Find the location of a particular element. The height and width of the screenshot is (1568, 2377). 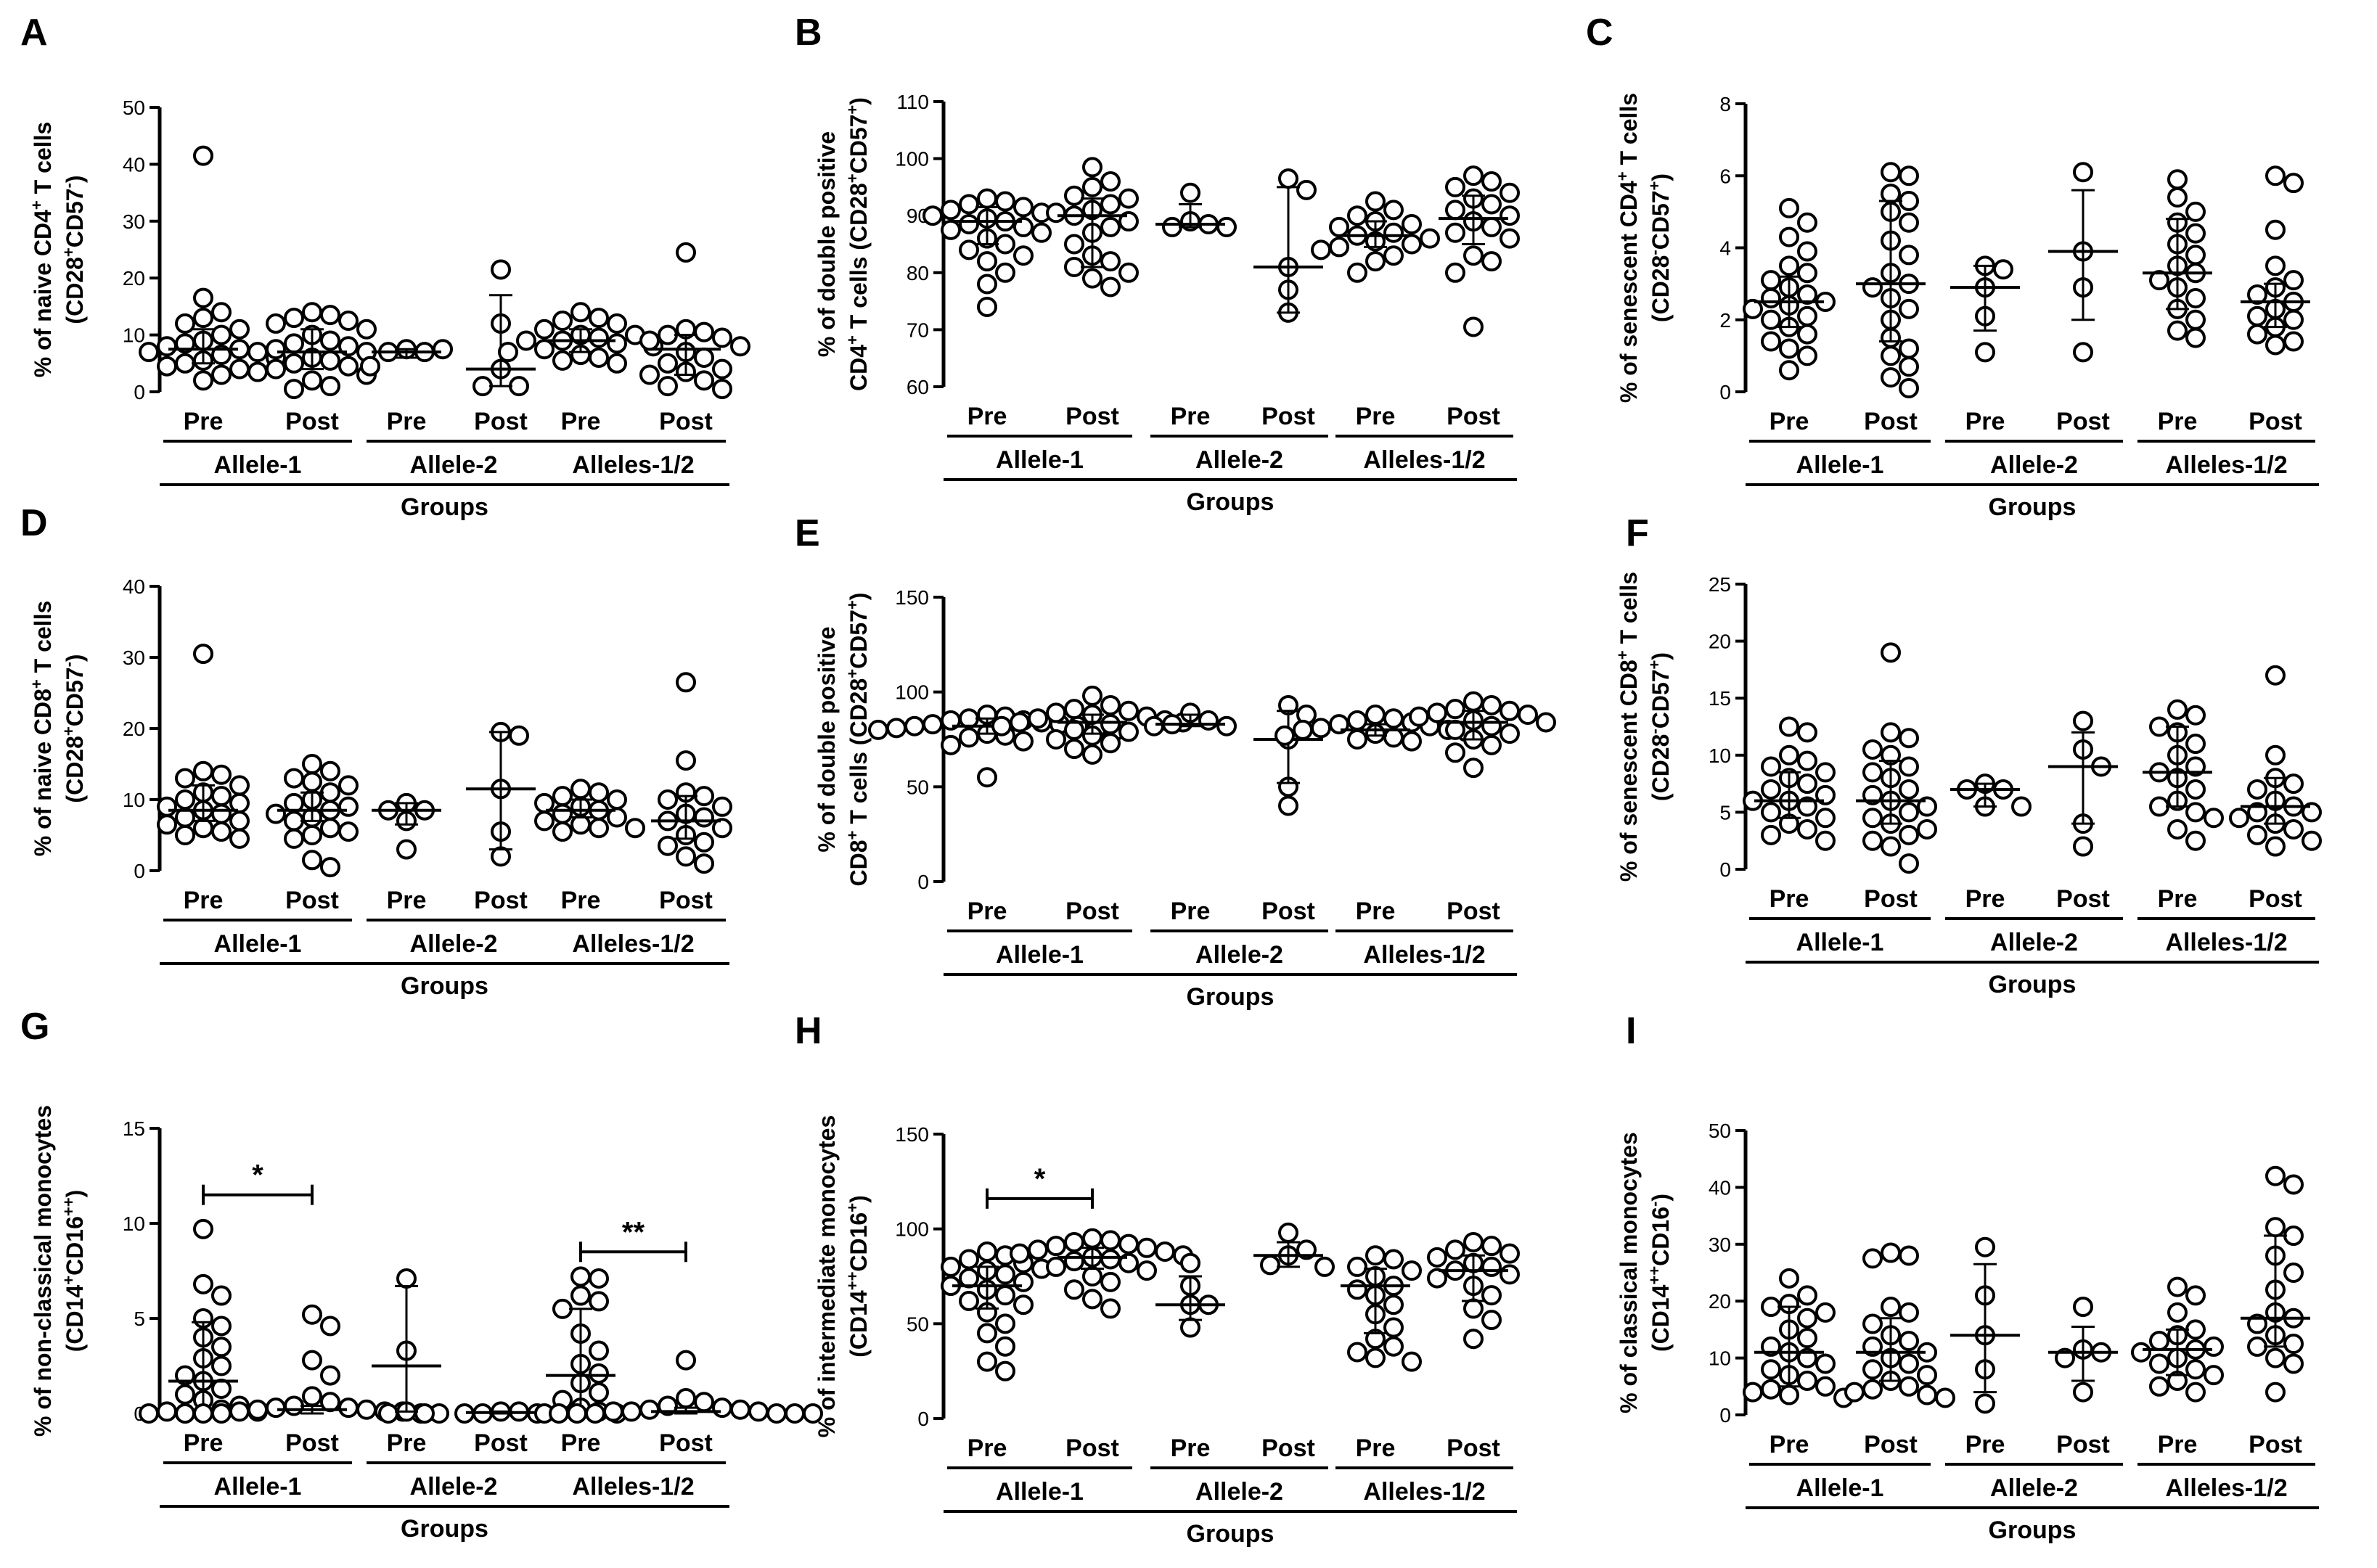

y-axis-label-line: (CD28+CD57-) is located at coordinates (74, 728).